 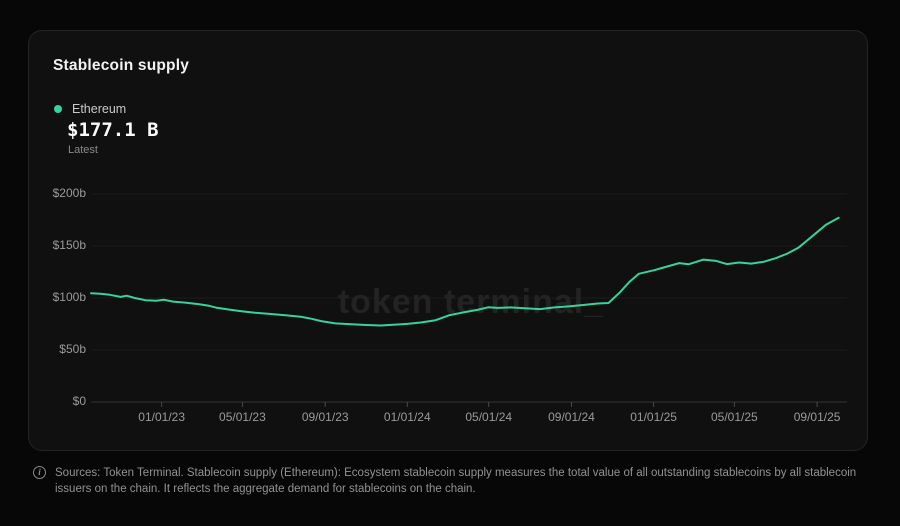 I want to click on y-axis-label: $50b, so click(x=72, y=349).